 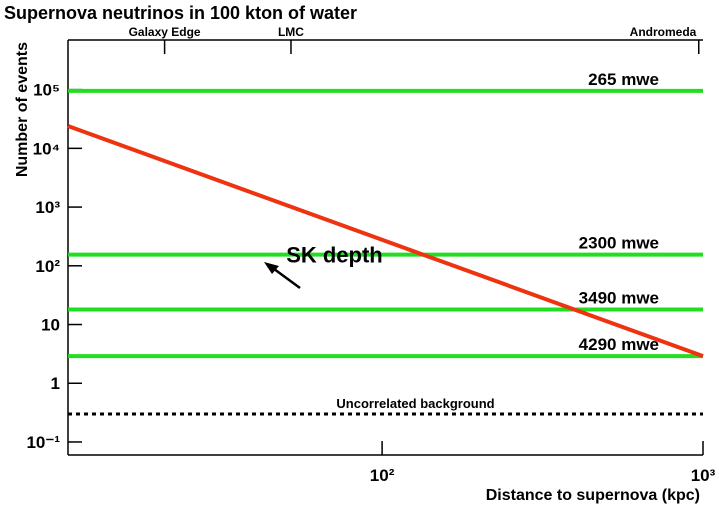 What do you see at coordinates (47, 207) in the screenshot?
I see `y-tick-label: 10³` at bounding box center [47, 207].